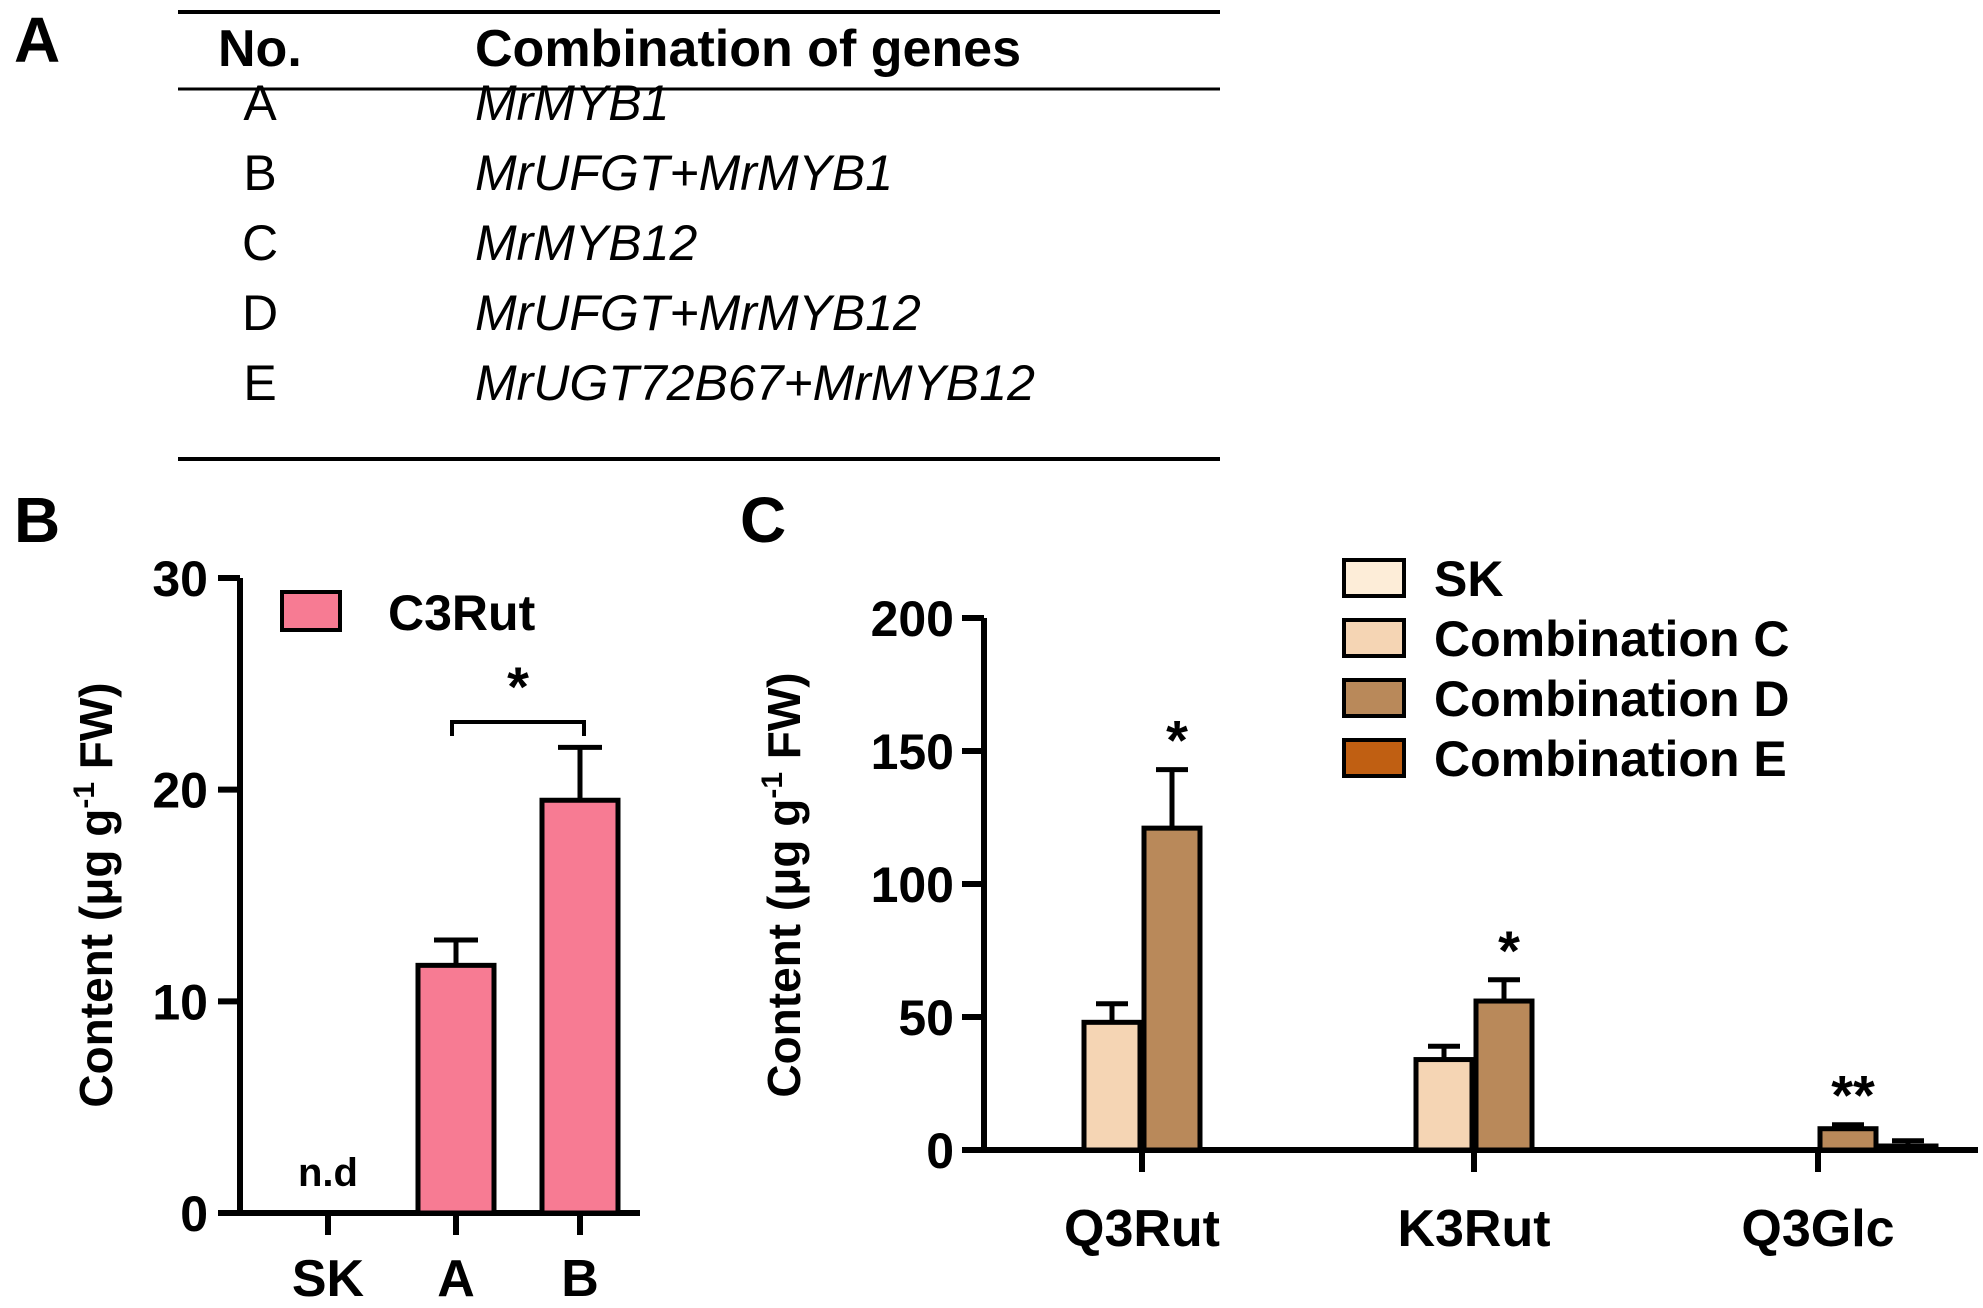  Describe the element at coordinates (259, 383) in the screenshot. I see `table-cell-no: E` at that location.